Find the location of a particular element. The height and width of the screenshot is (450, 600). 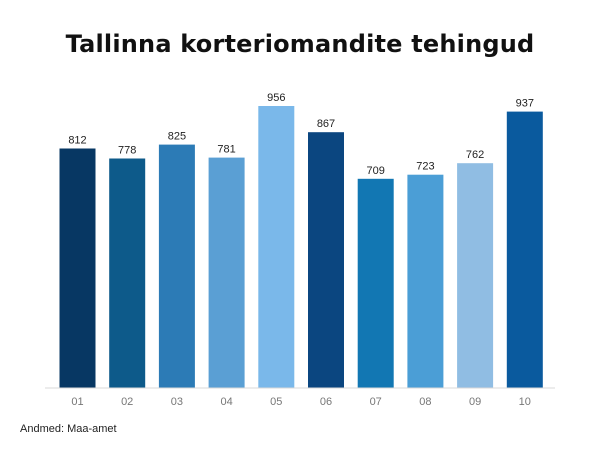

source-note: Andmed: Maa-amet is located at coordinates (68, 429).